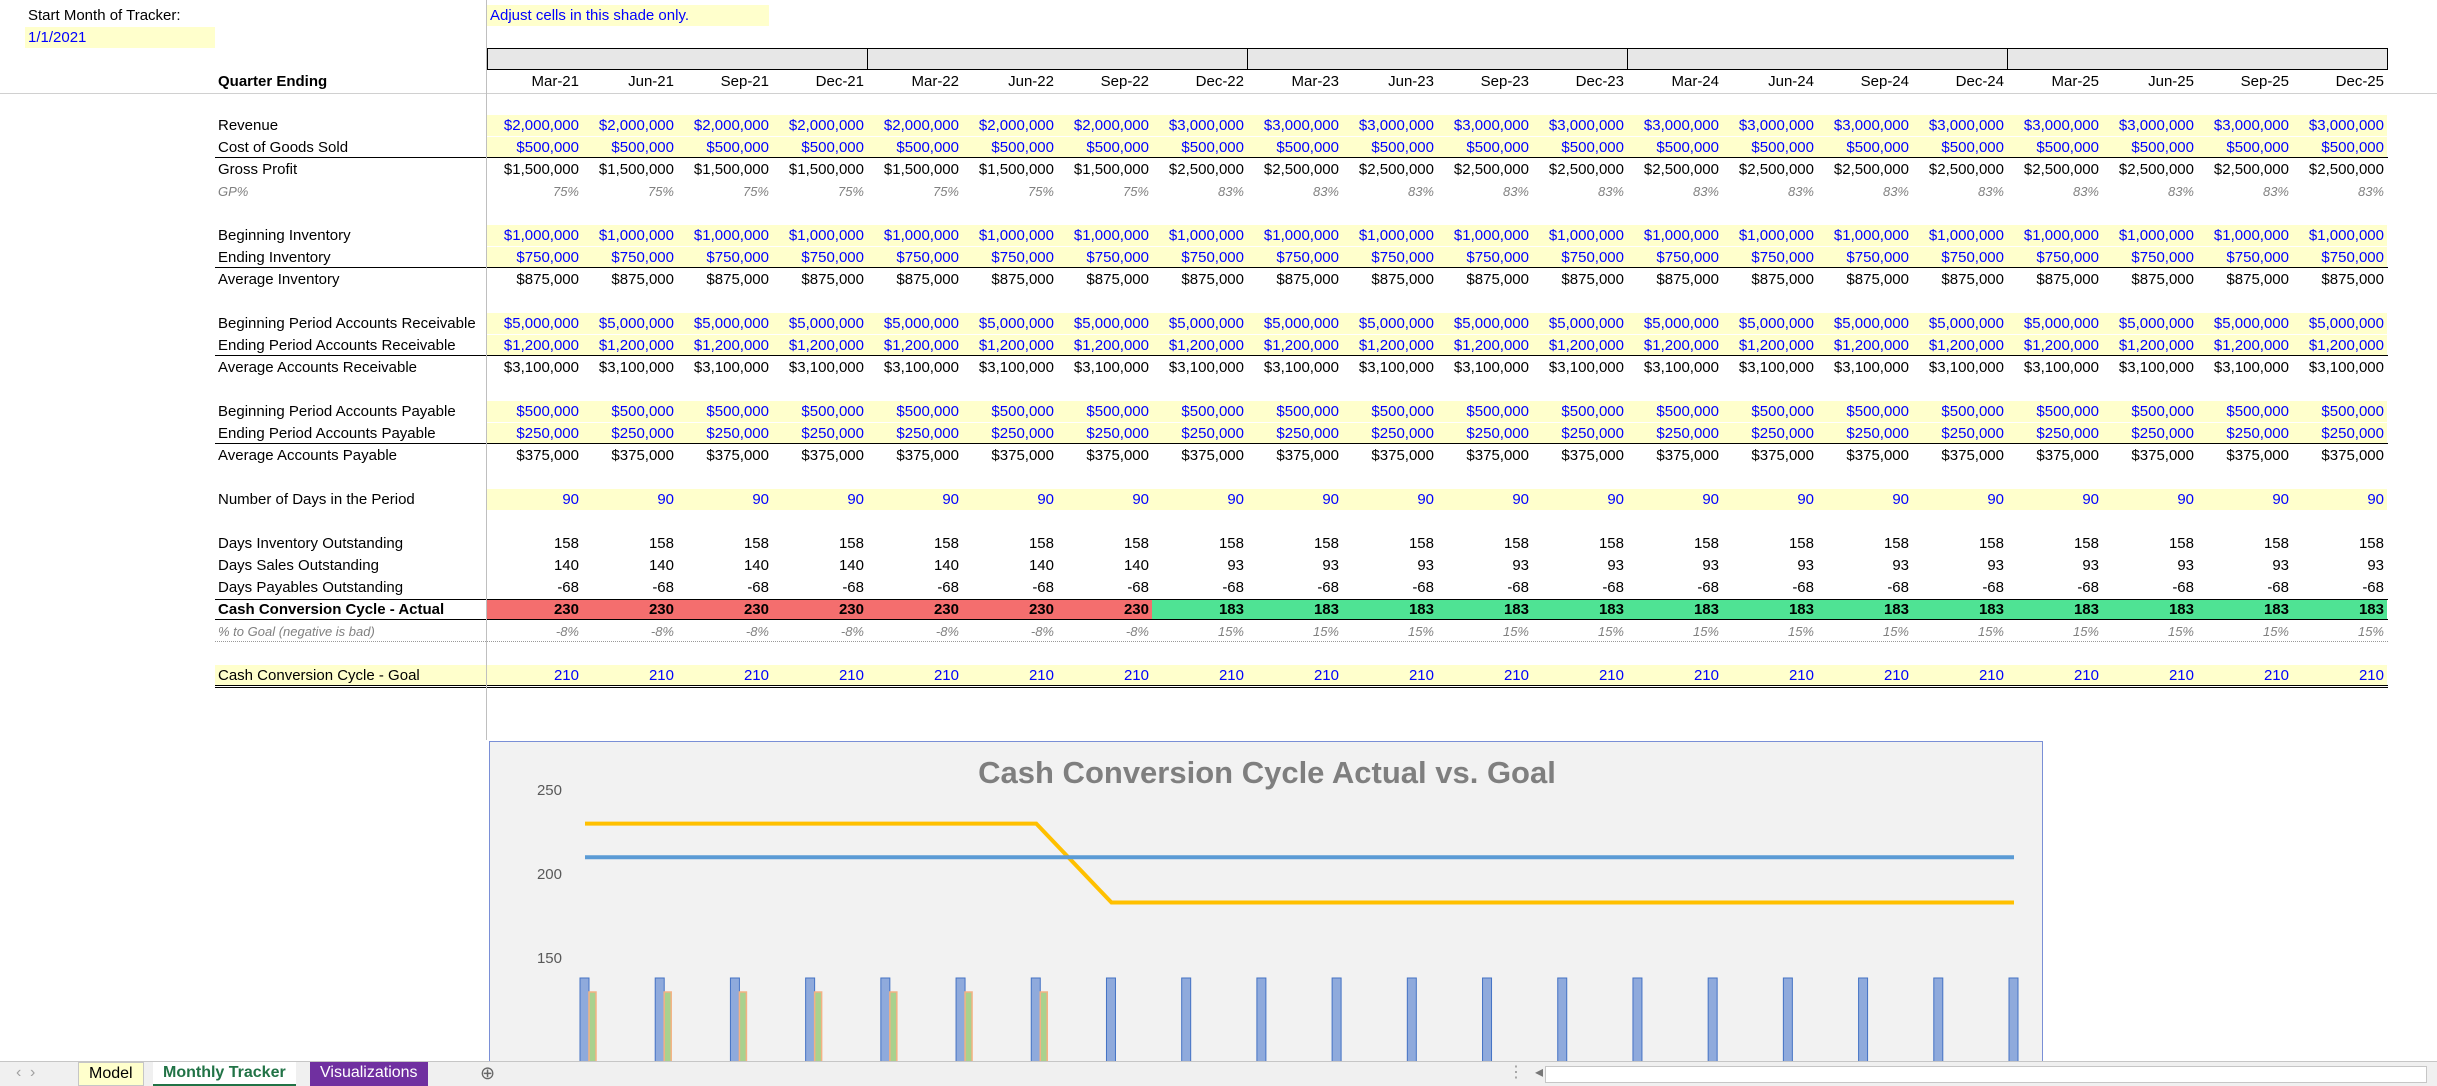 Image resolution: width=2437 pixels, height=1086 pixels. What do you see at coordinates (1986, 1074) in the screenshot?
I see `horizontal-scrollbar` at bounding box center [1986, 1074].